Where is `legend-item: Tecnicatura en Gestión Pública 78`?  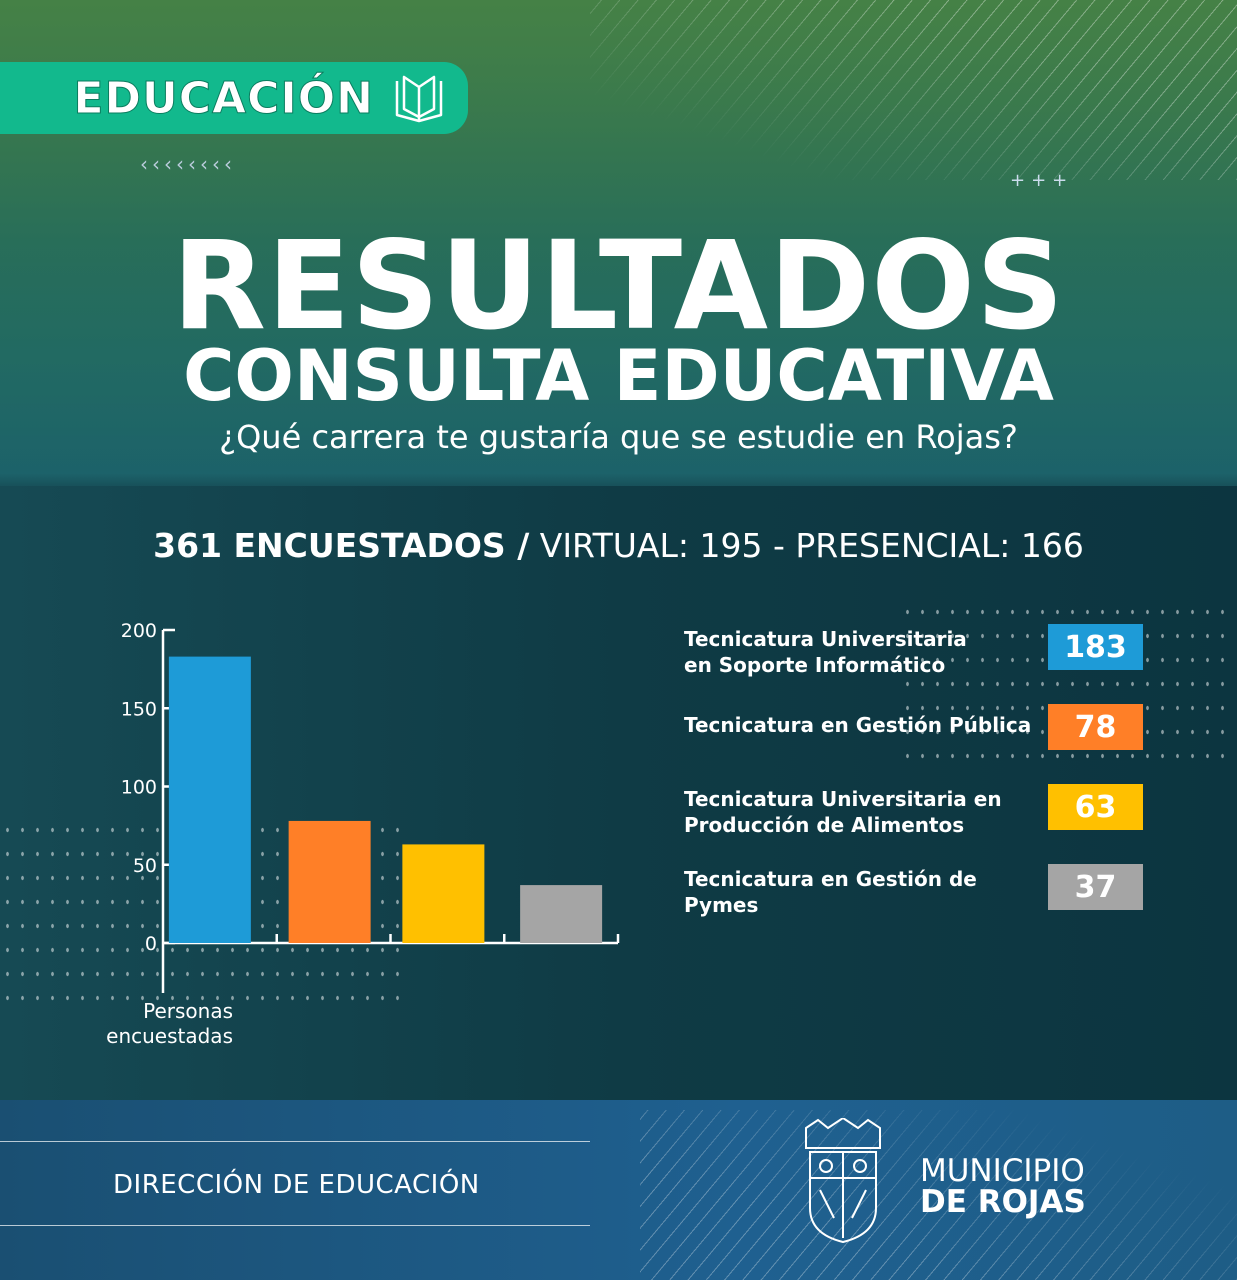 legend-item: Tecnicatura en Gestión Pública 78 is located at coordinates (914, 734).